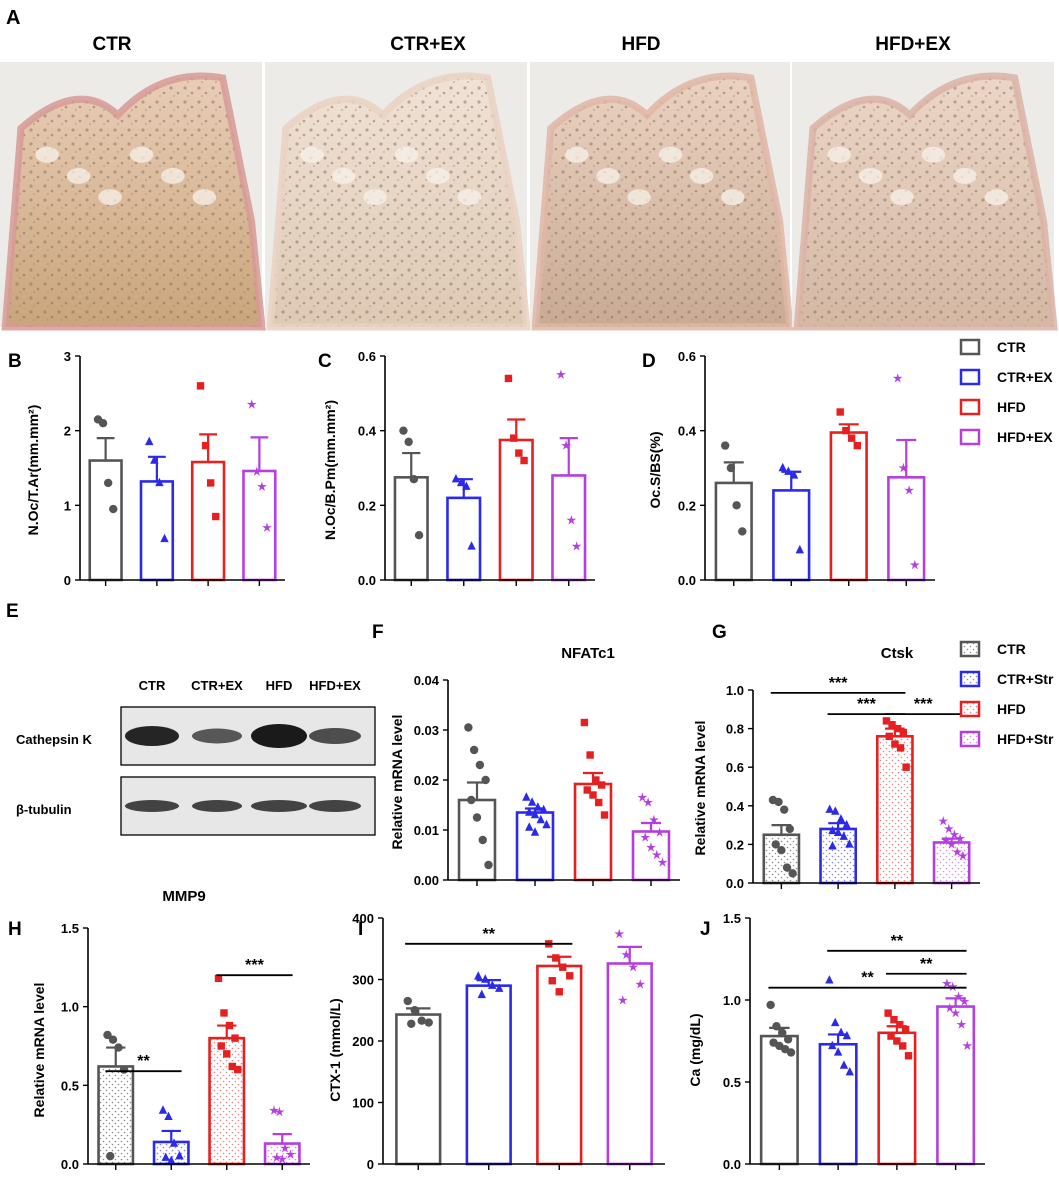  I want to click on histology-title: HFD, so click(640, 44).